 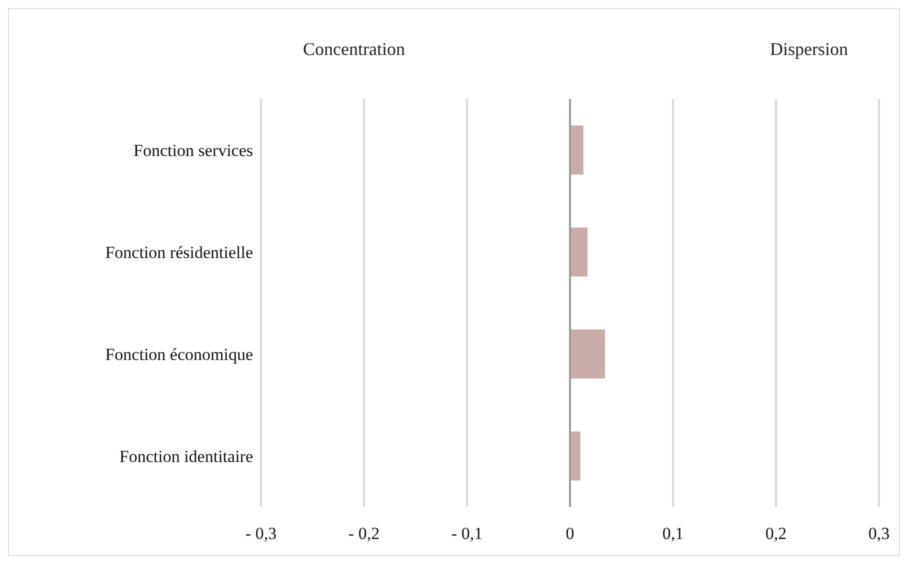 I want to click on x-tick-label: - 0,3, so click(x=261, y=534).